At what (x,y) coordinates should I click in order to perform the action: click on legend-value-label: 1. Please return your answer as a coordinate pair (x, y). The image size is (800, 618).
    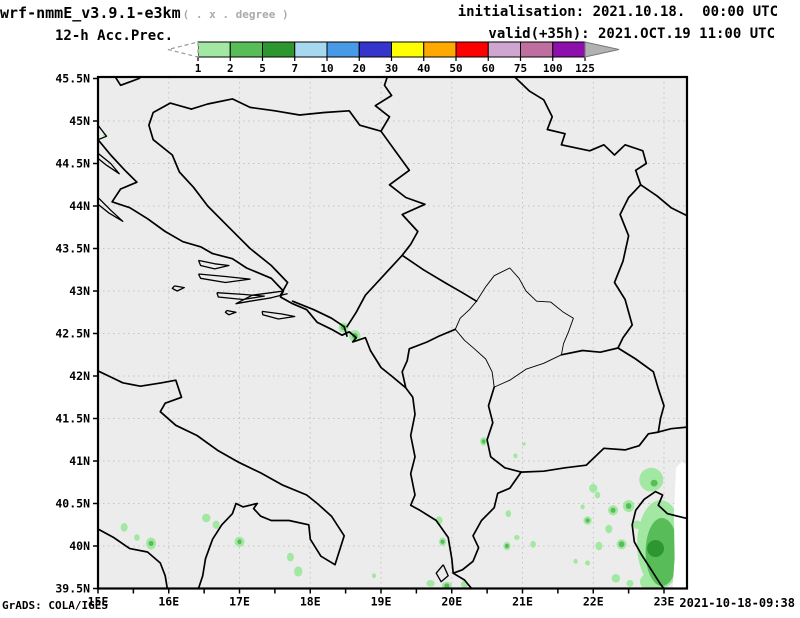
    Looking at the image, I should click on (198, 68).